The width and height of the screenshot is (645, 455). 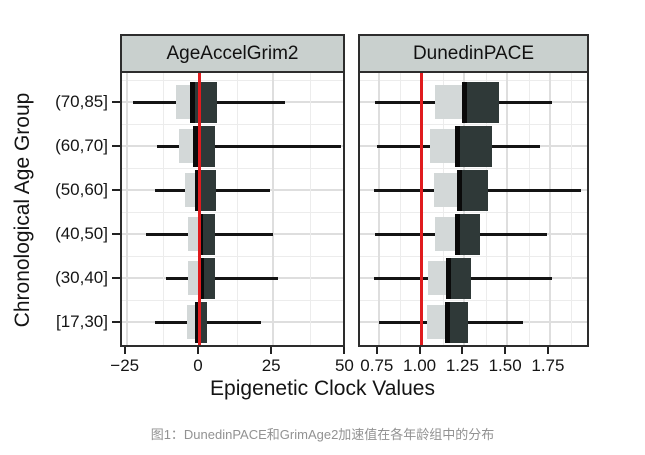 What do you see at coordinates (322, 388) in the screenshot?
I see `x-axis-title: Epigenetic Clock Values` at bounding box center [322, 388].